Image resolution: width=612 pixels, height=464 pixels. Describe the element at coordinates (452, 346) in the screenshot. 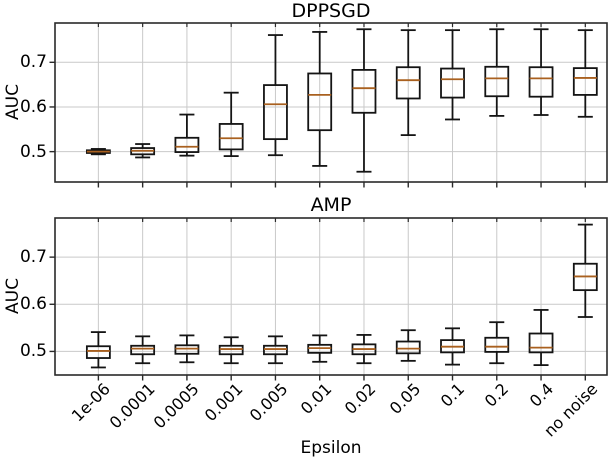

I see `box-amp-0.1` at that location.